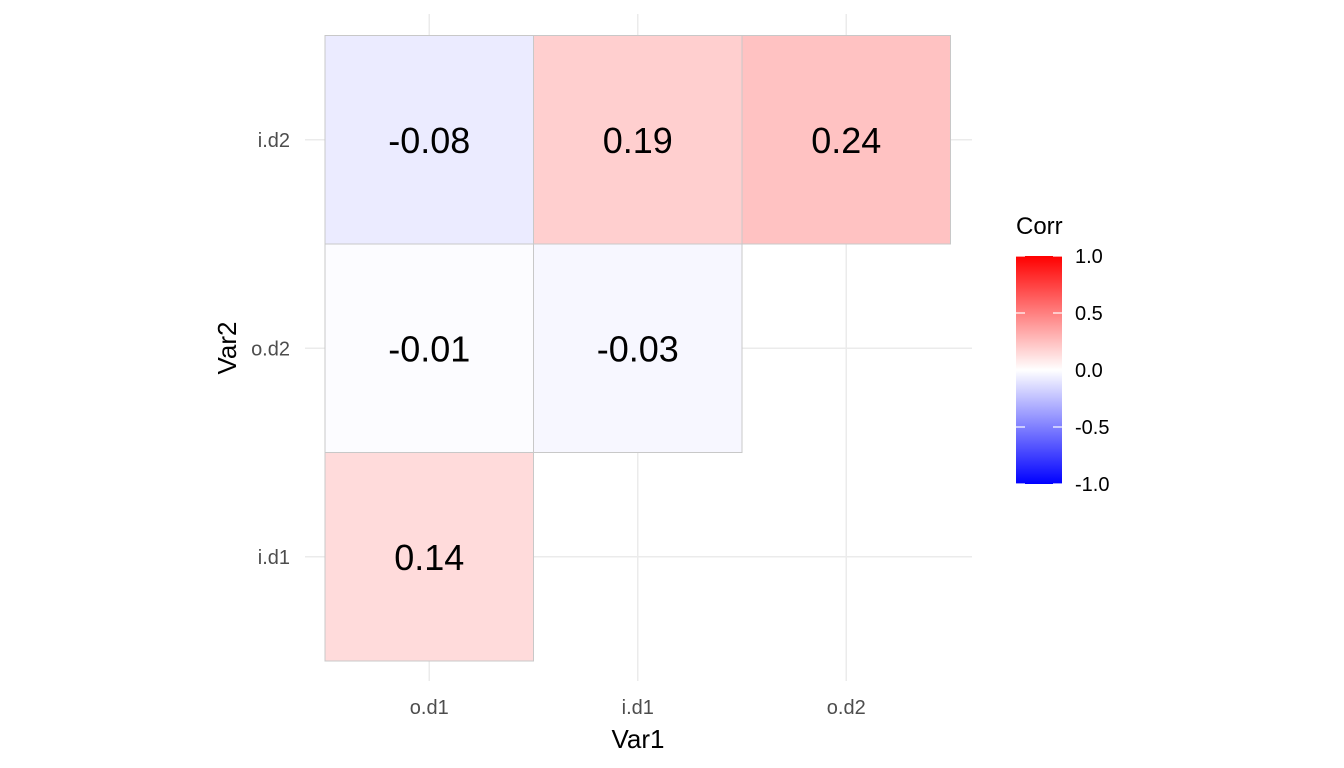 This screenshot has height=768, width=1344. Describe the element at coordinates (429, 708) in the screenshot. I see `x-tick-label: o.d1` at that location.